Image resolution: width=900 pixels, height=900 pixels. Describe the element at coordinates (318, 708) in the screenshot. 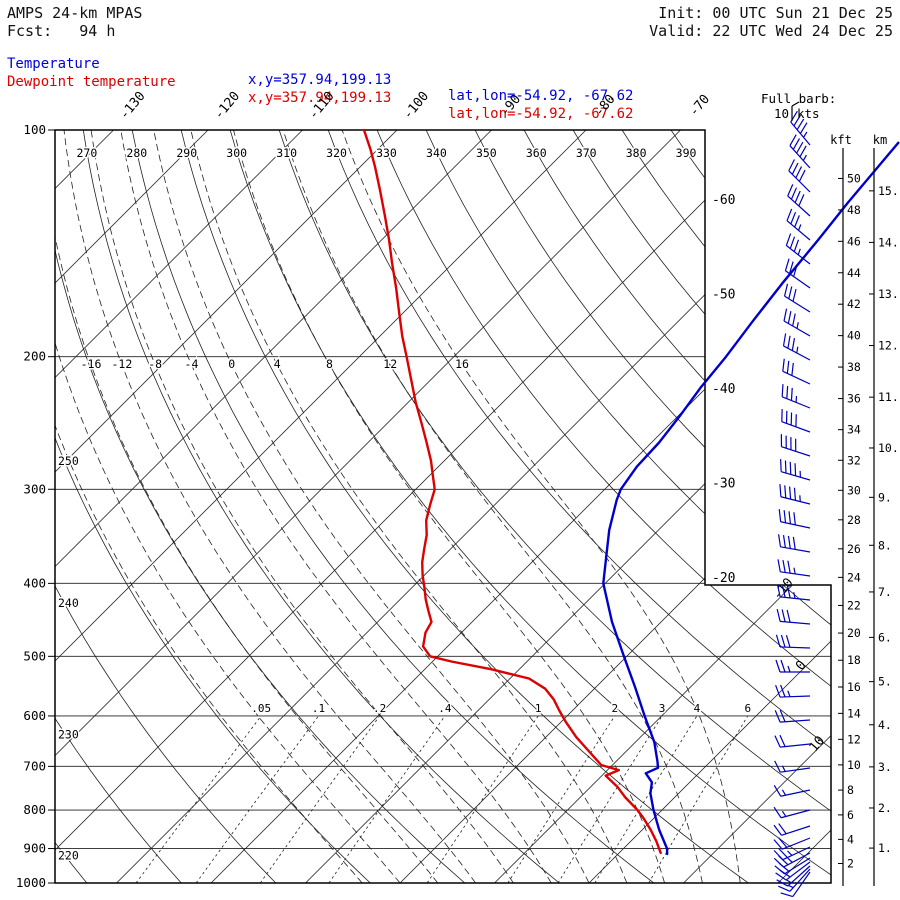

I see `svg-text: .1` at that location.